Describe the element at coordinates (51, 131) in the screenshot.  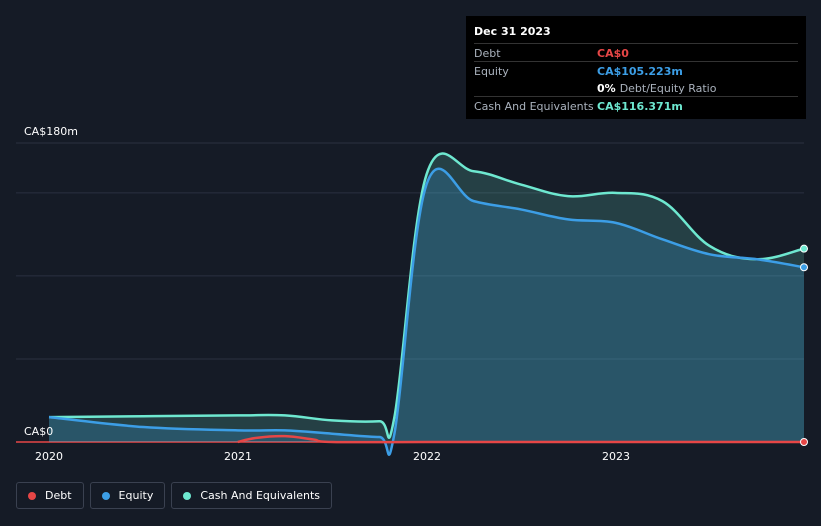
I see `y-axis-max-label: CA$180m` at that location.